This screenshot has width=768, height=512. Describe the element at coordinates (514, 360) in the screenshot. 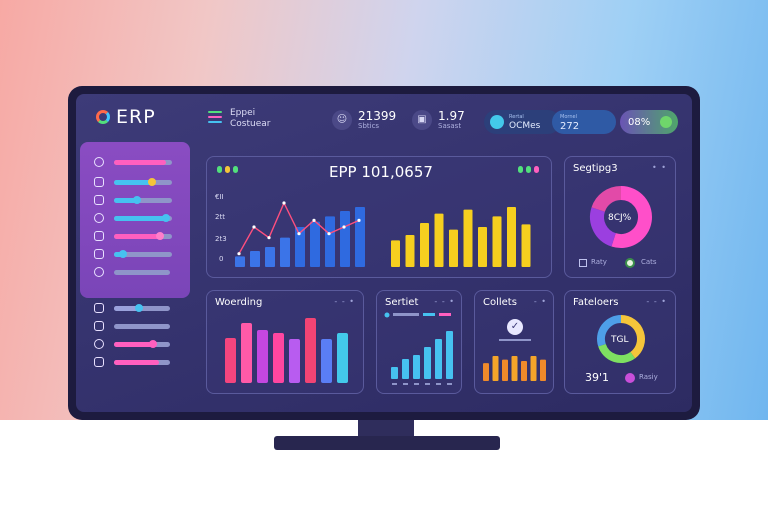

I see `collets-bar-chart` at that location.